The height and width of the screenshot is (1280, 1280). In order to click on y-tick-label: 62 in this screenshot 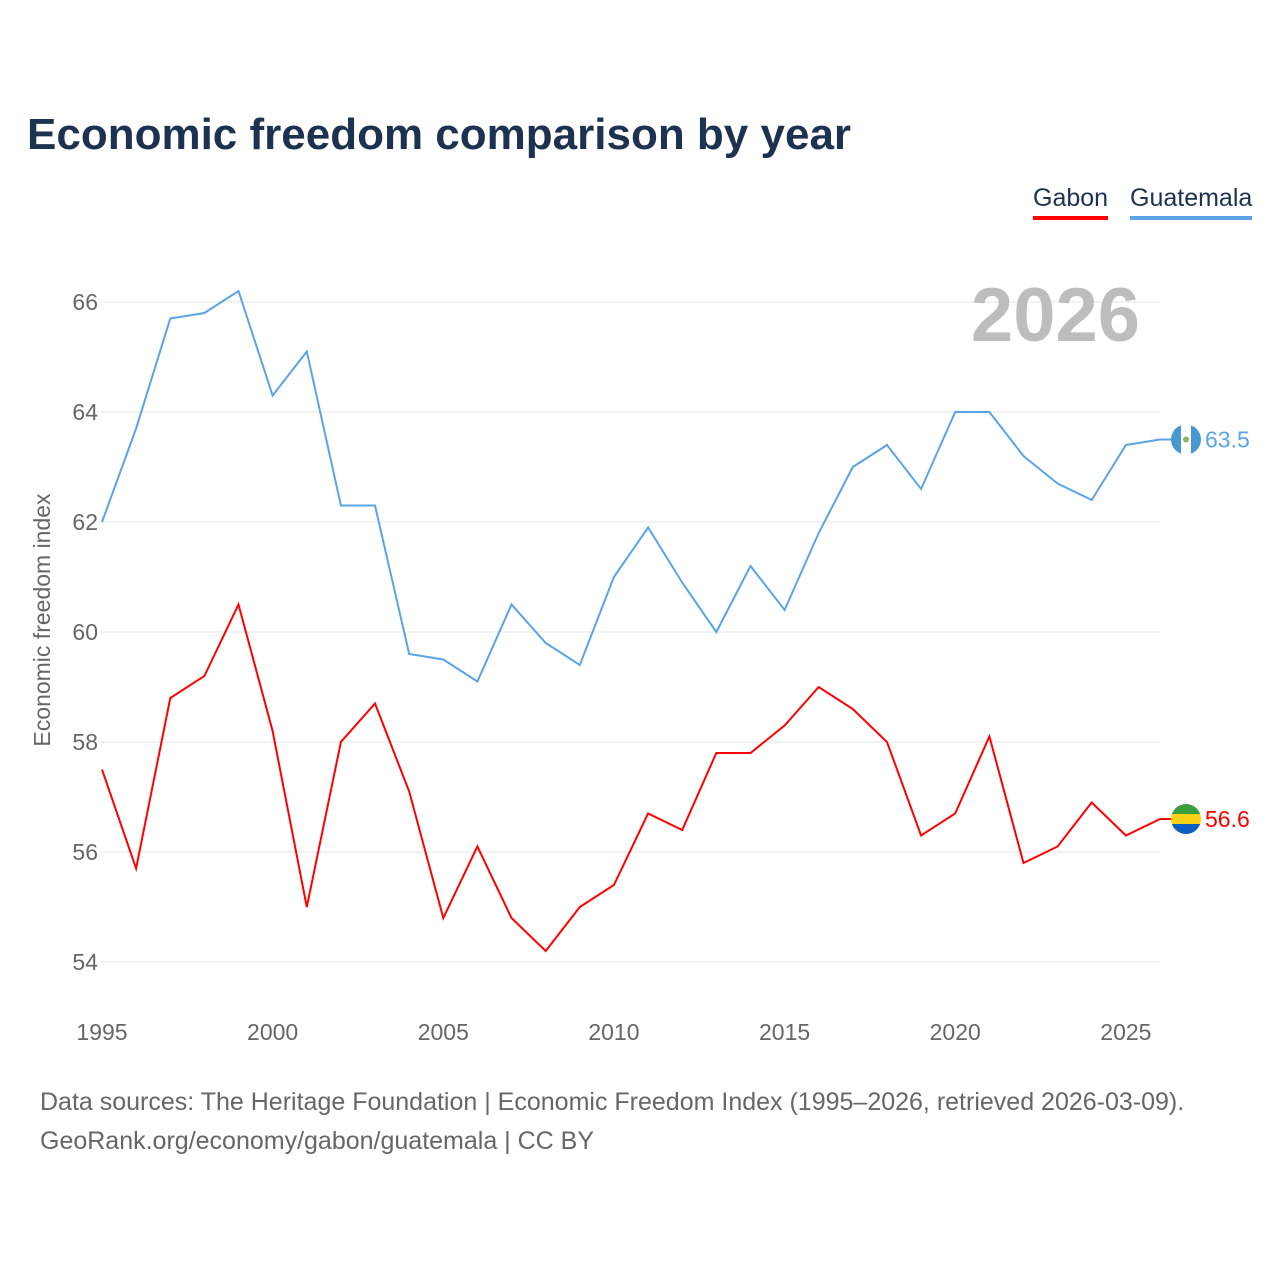, I will do `click(85, 522)`.